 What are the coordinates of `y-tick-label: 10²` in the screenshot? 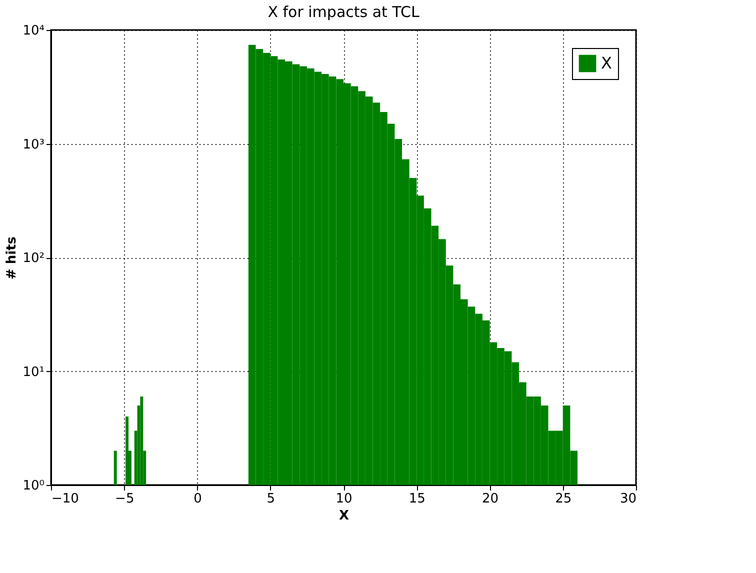 It's located at (33, 258).